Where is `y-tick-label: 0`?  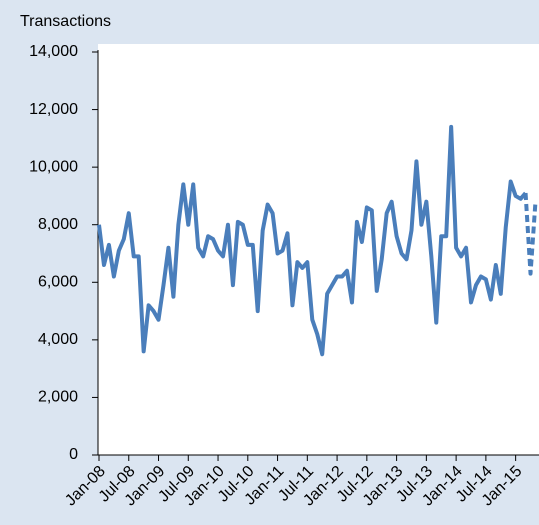 y-tick-label: 0 is located at coordinates (73, 454).